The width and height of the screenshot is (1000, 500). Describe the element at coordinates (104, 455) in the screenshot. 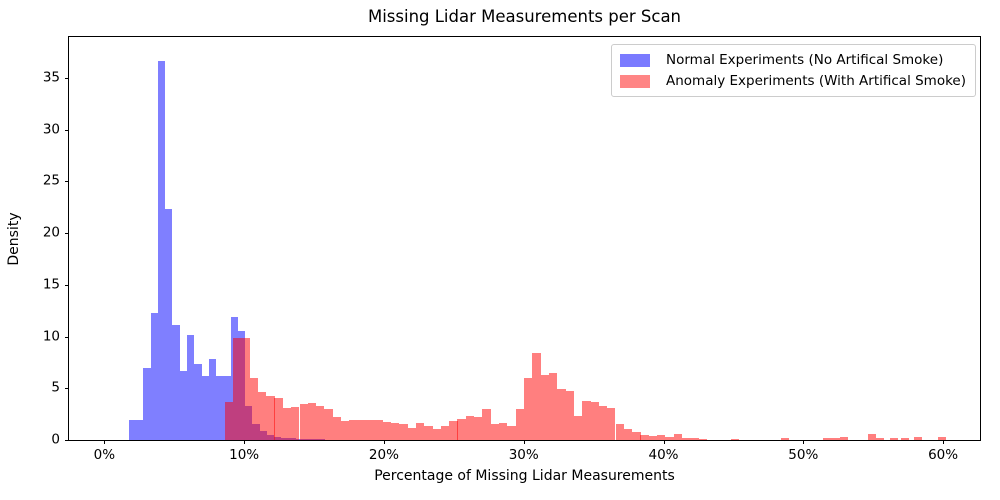

I see `x-tick-label: 0%` at that location.